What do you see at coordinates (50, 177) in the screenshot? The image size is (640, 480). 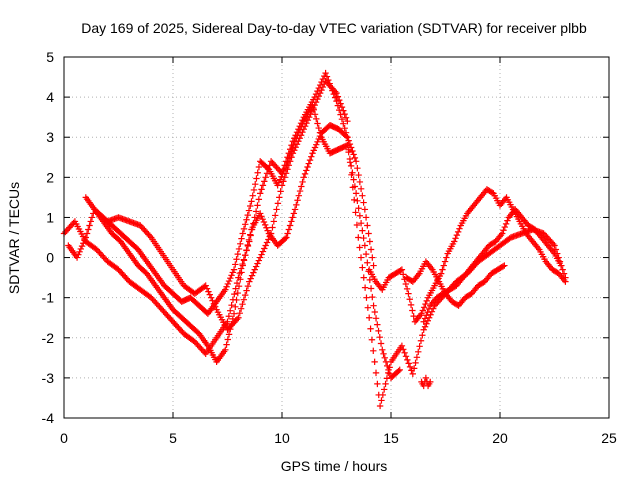 I see `y-tick-label: 2` at bounding box center [50, 177].